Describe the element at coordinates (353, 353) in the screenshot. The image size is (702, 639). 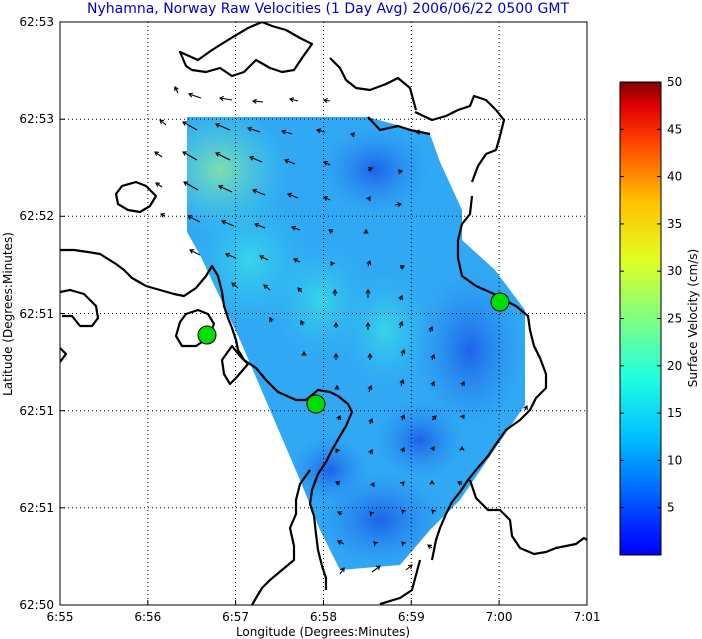
I see `stations` at that location.